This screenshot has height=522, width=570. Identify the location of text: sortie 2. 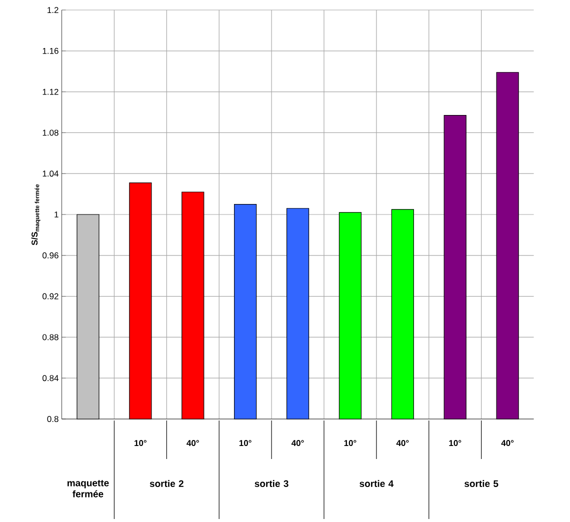
(167, 484).